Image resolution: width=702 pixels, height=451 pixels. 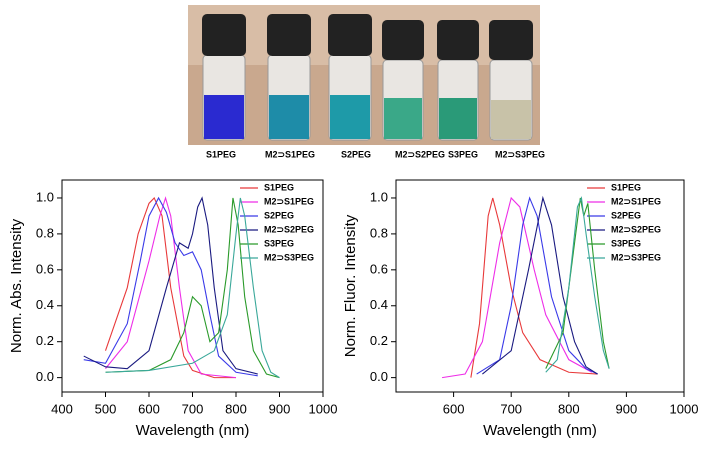 I want to click on photo-label: S1PEG, so click(x=221, y=154).